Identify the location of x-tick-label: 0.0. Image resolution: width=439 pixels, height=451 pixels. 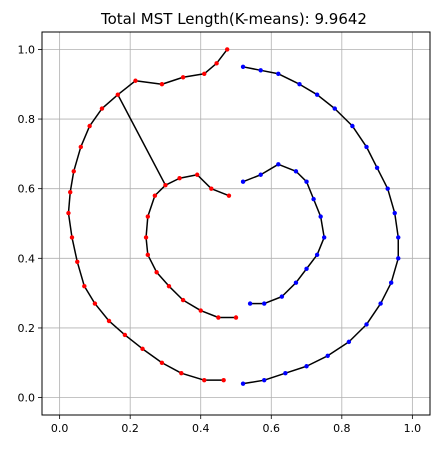
(60, 428).